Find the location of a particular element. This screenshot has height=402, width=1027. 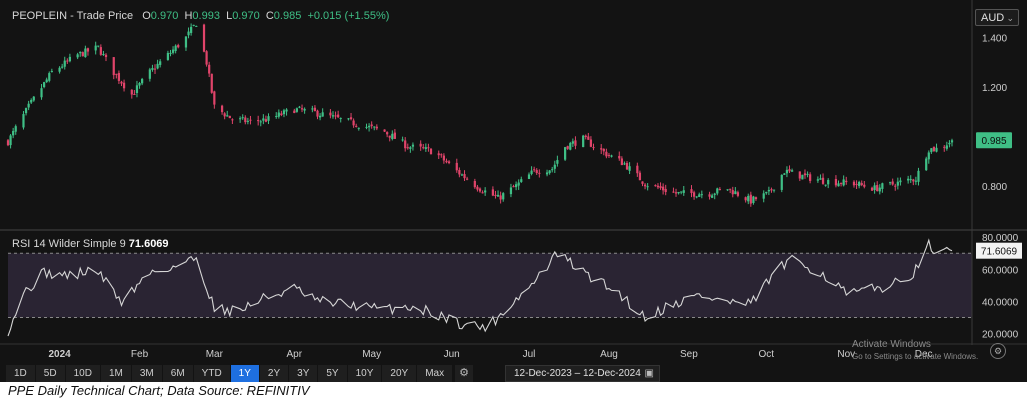

symbol-label: PEOPLEIN is located at coordinates (40, 16).